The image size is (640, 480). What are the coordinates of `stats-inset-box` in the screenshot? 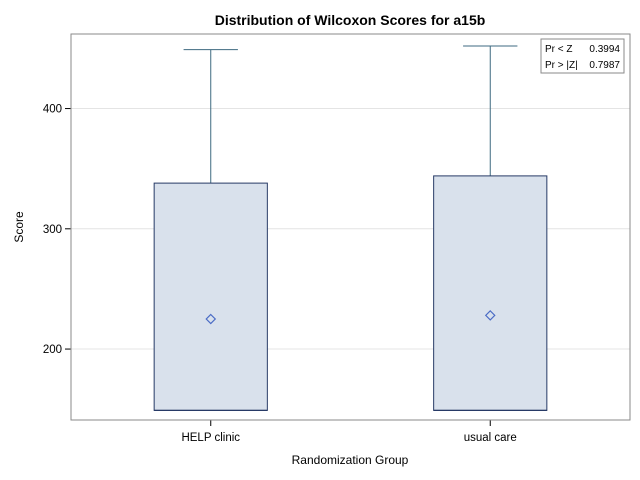 It's located at (582, 56).